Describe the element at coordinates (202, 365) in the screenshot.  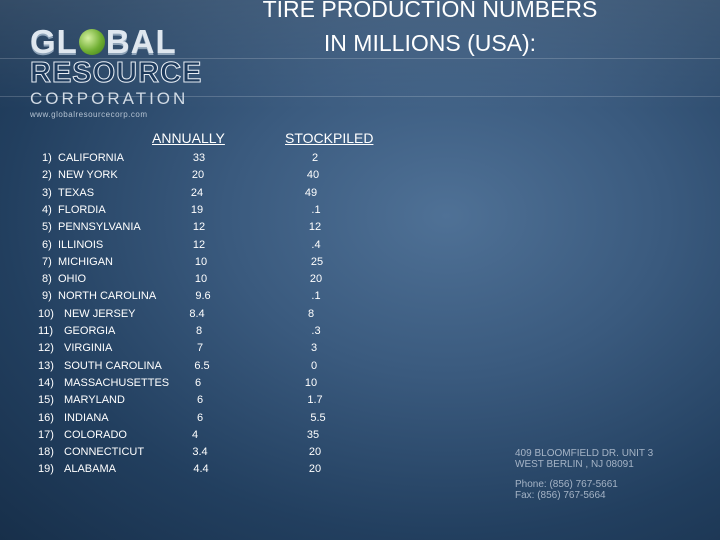
I see `annual-value: 6.5` at that location.